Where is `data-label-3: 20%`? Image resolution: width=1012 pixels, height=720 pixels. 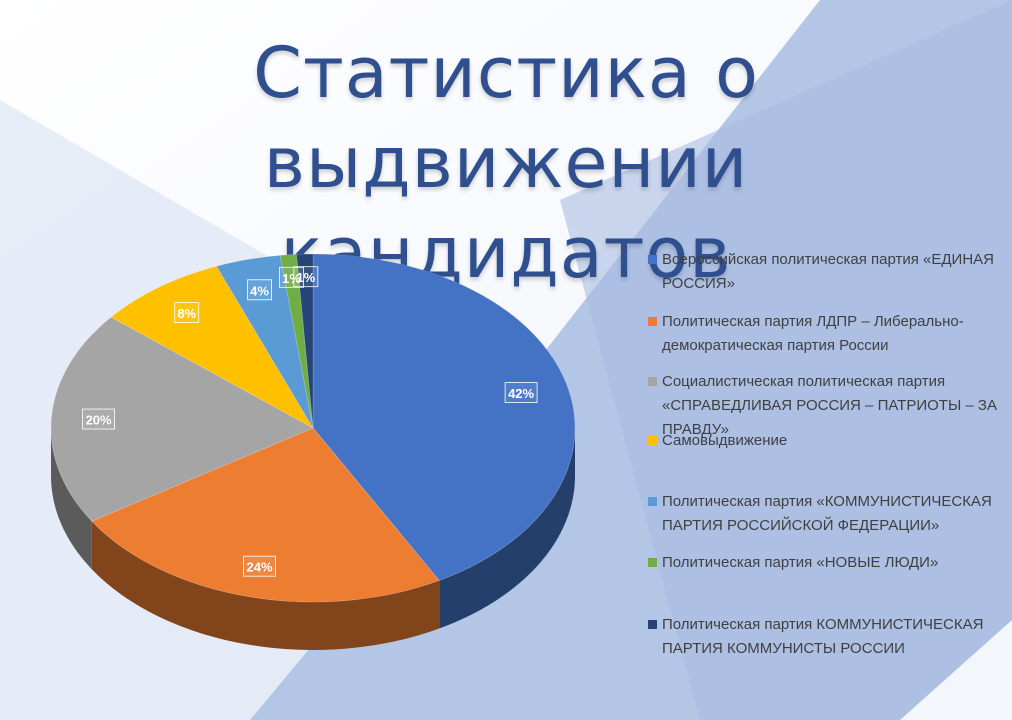 data-label-3: 20% is located at coordinates (98, 419).